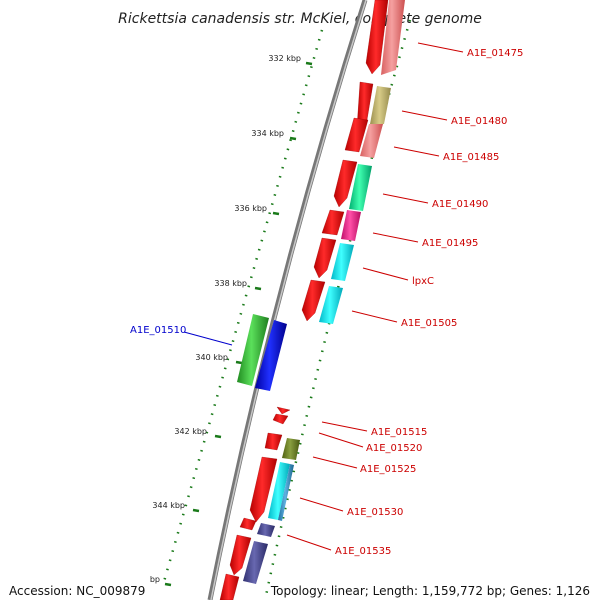 Image resolution: width=600 pixels, height=600 pixels. I want to click on gene-label: A1E_01530, so click(375, 512).